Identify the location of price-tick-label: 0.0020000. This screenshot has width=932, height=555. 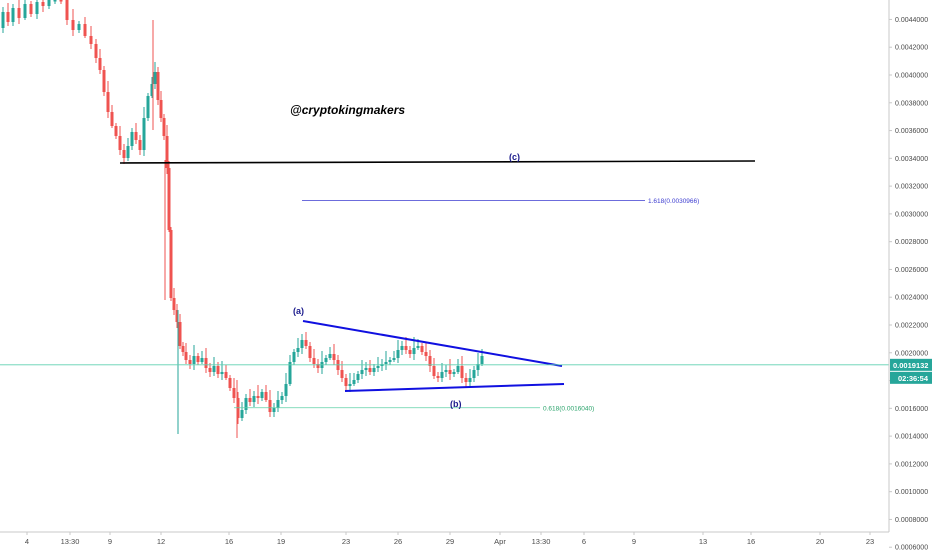
(911, 353).